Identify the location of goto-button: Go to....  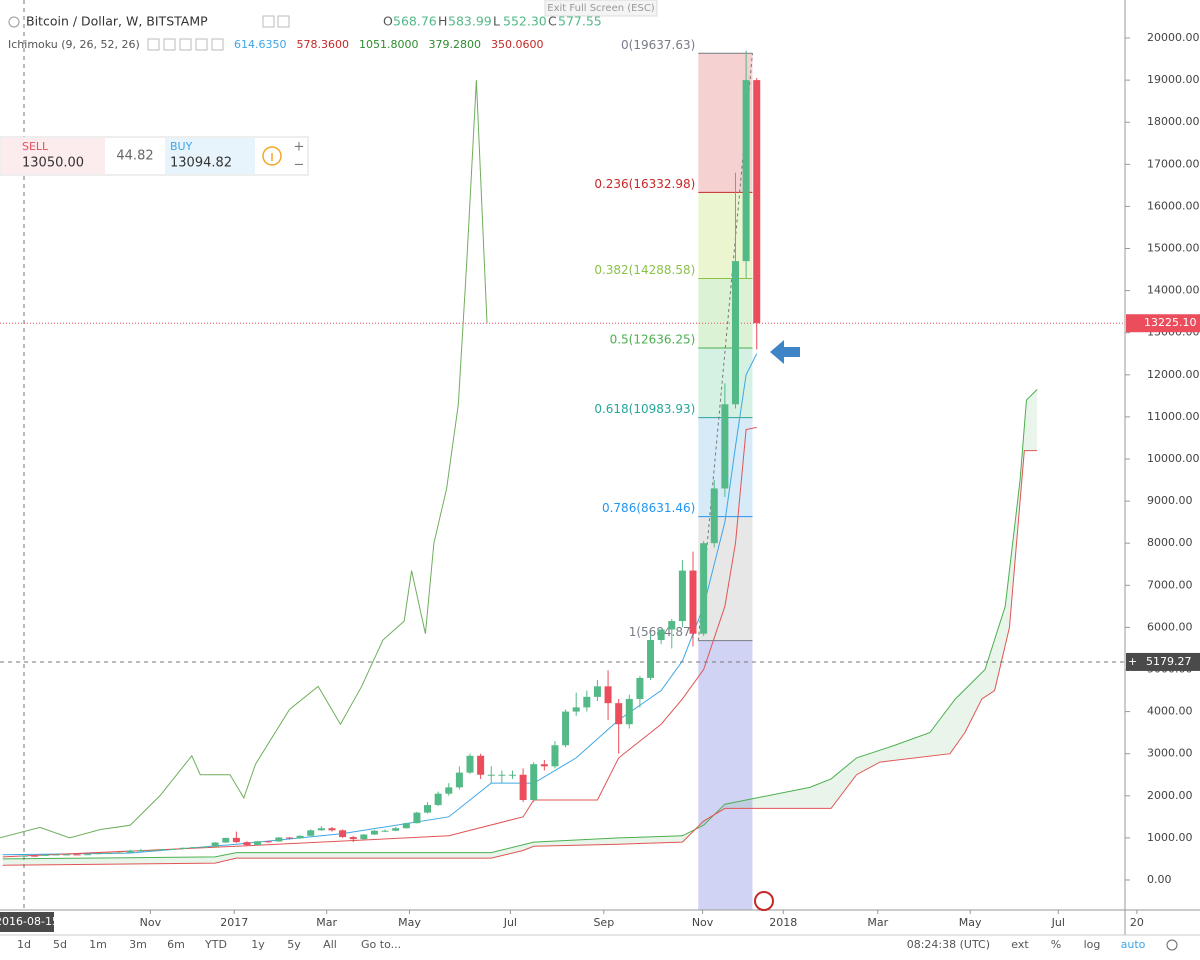
(381, 944).